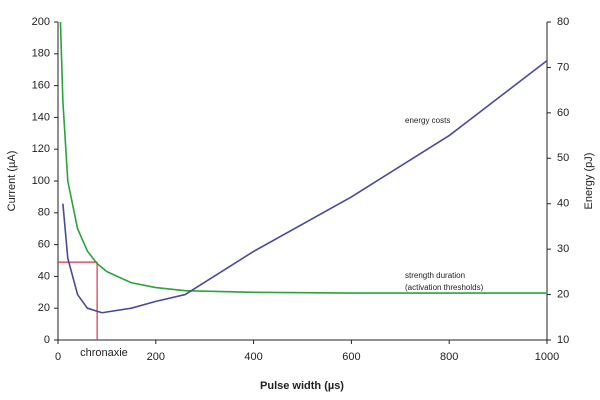  What do you see at coordinates (104, 353) in the screenshot?
I see `chronaxie-label: chronaxie` at bounding box center [104, 353].